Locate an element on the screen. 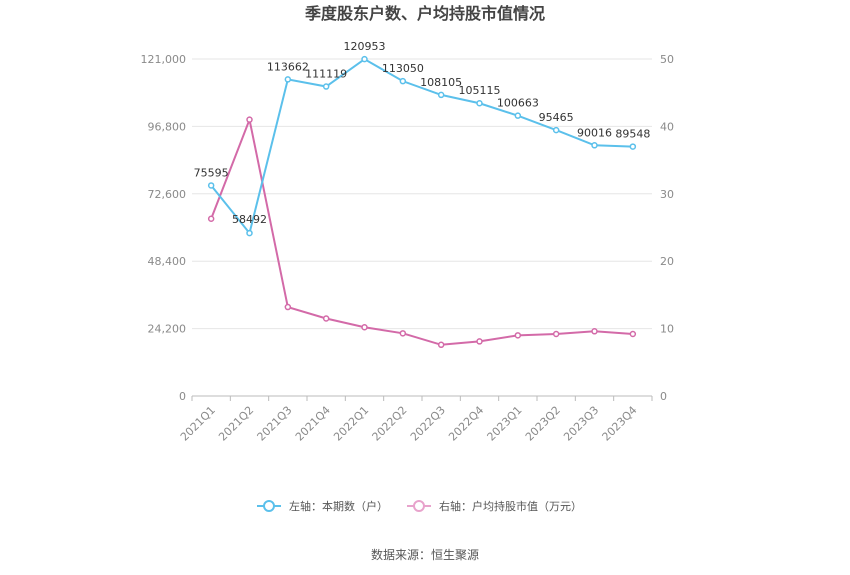 Image resolution: width=850 pixels, height=575 pixels. legend-item-left: 左轴：本期数（户） is located at coordinates (322, 506).